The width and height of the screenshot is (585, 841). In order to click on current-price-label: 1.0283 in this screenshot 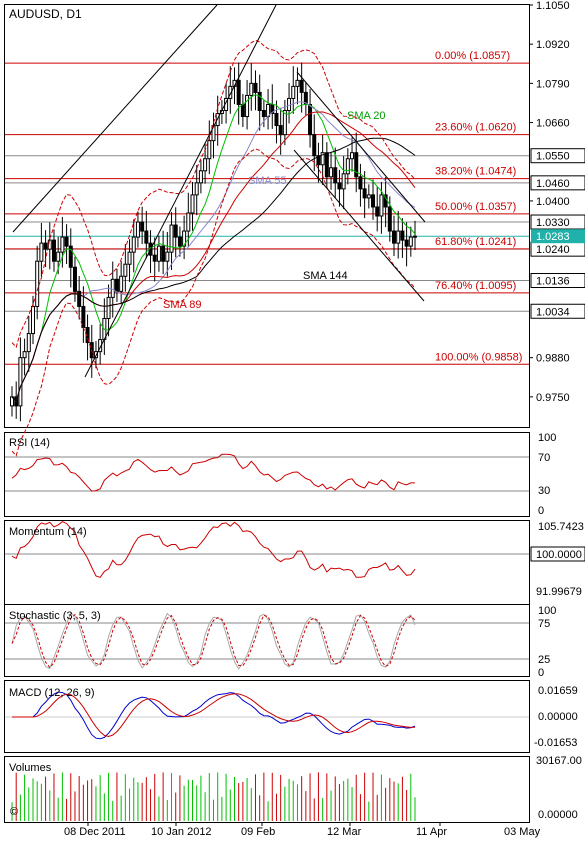, I will do `click(553, 237)`.